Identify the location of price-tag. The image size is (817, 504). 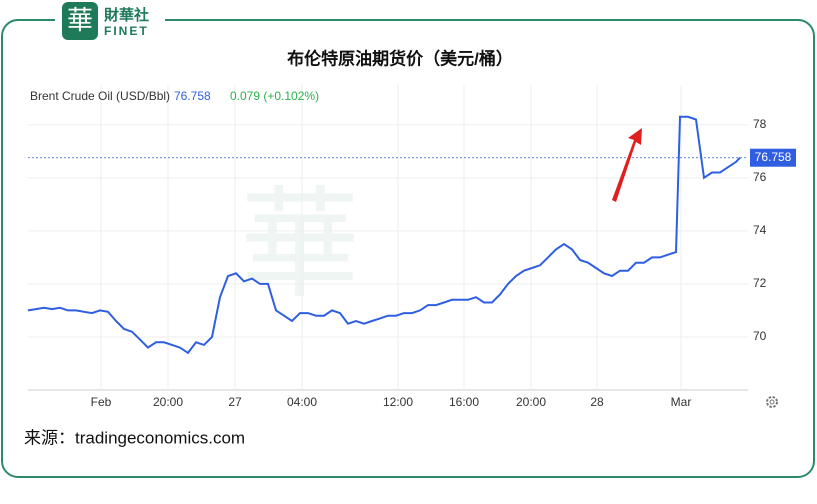
(773, 157).